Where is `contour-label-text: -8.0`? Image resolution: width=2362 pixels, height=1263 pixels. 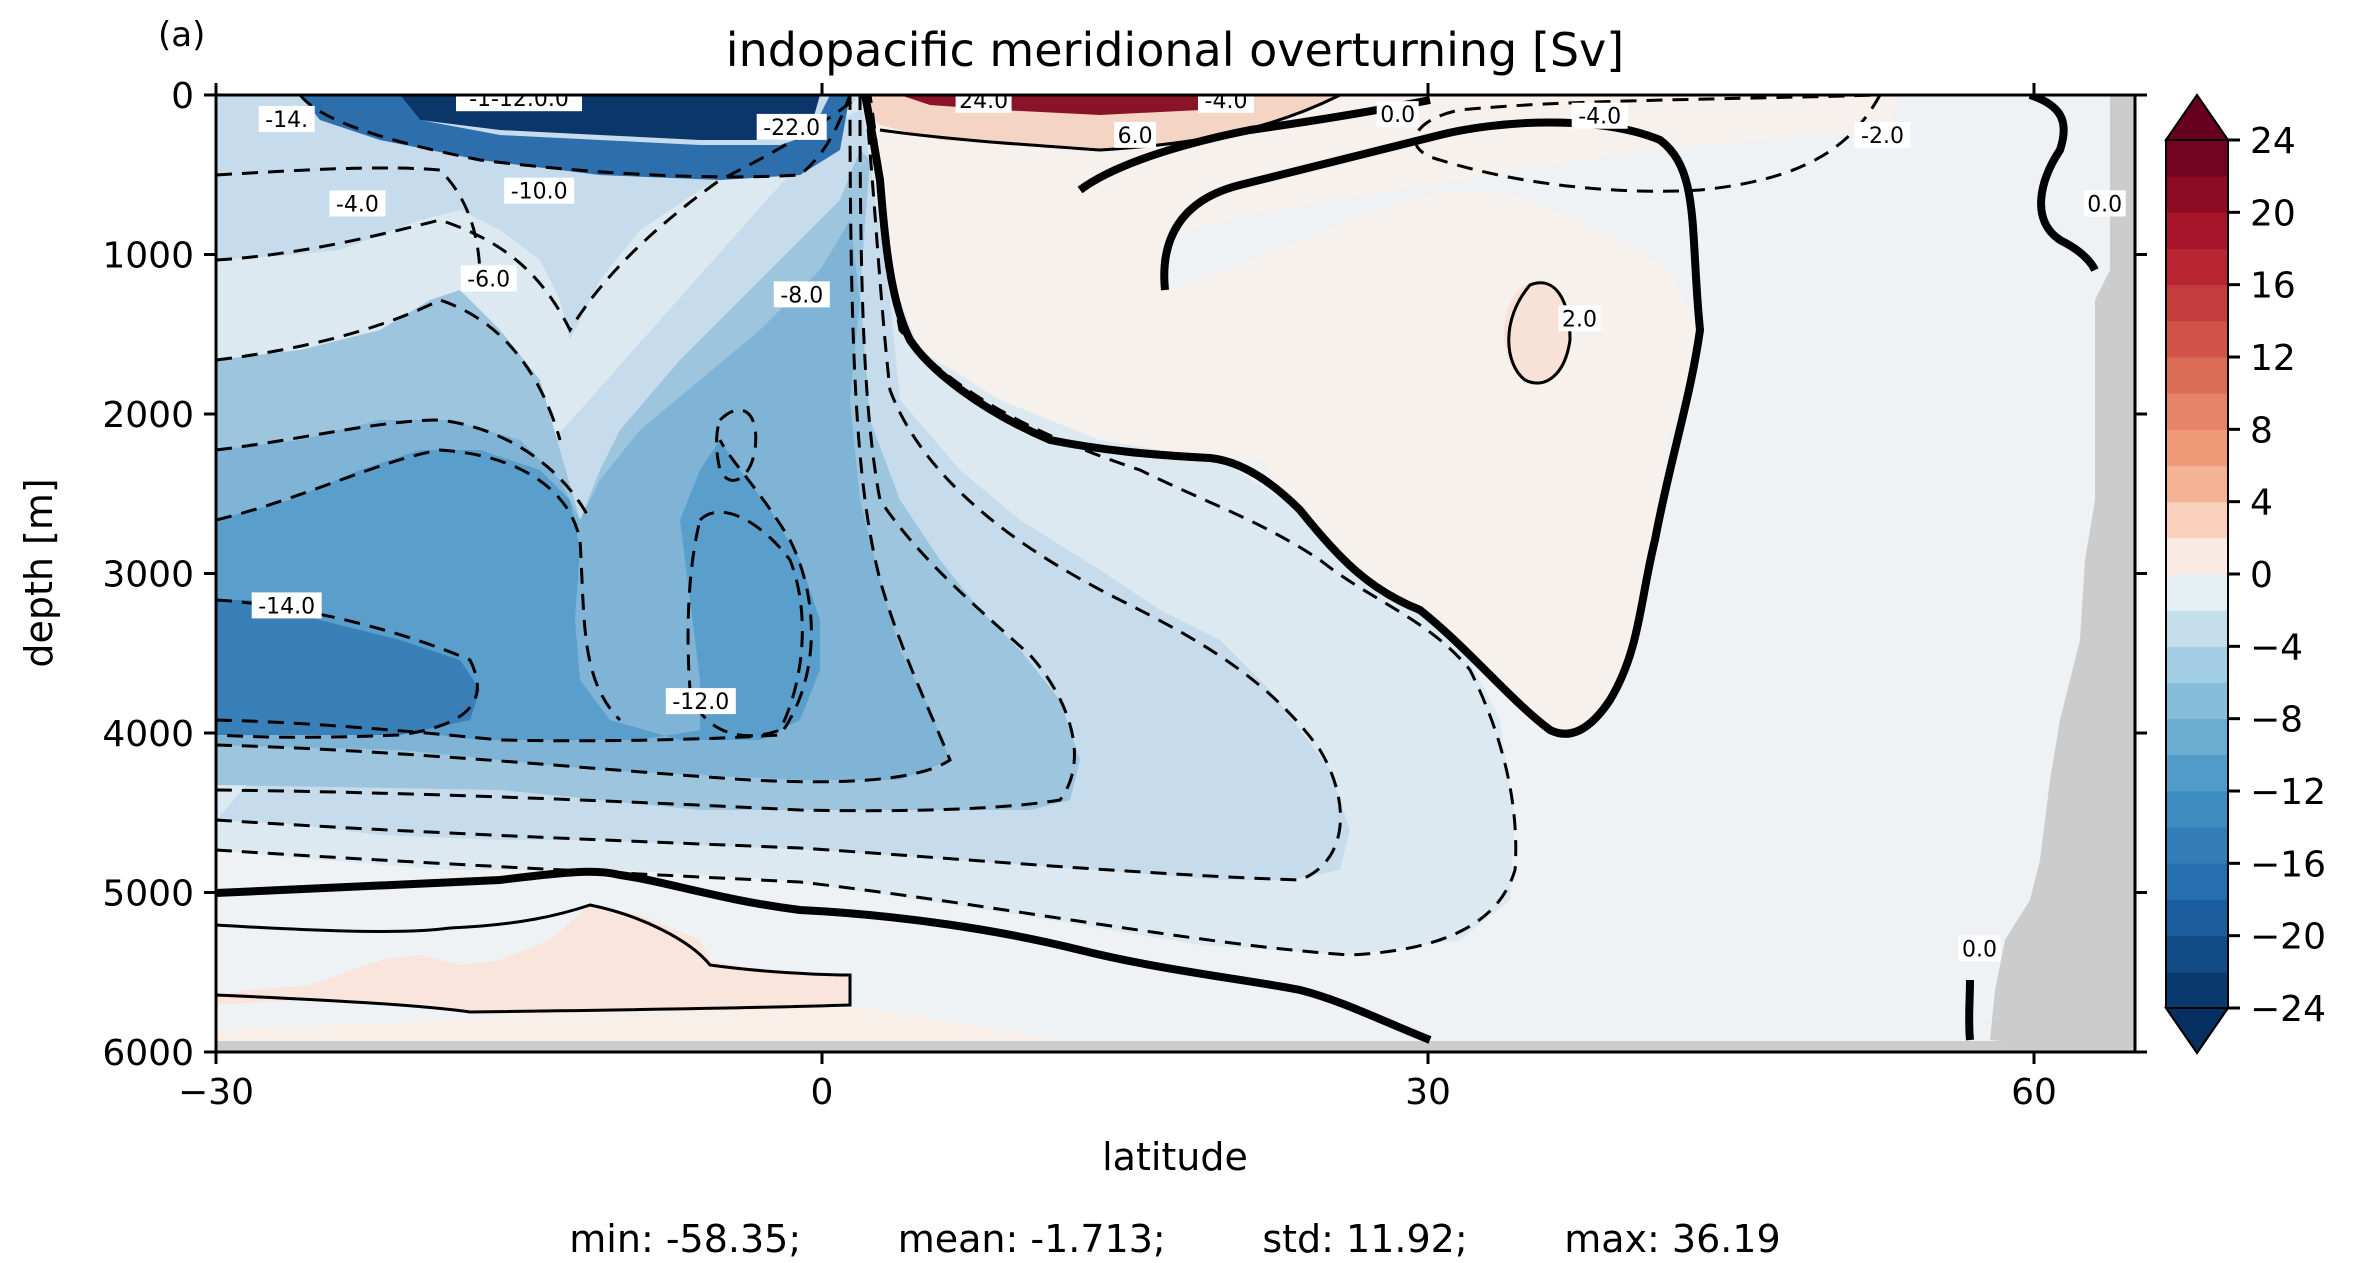
contour-label-text: -8.0 is located at coordinates (801, 295).